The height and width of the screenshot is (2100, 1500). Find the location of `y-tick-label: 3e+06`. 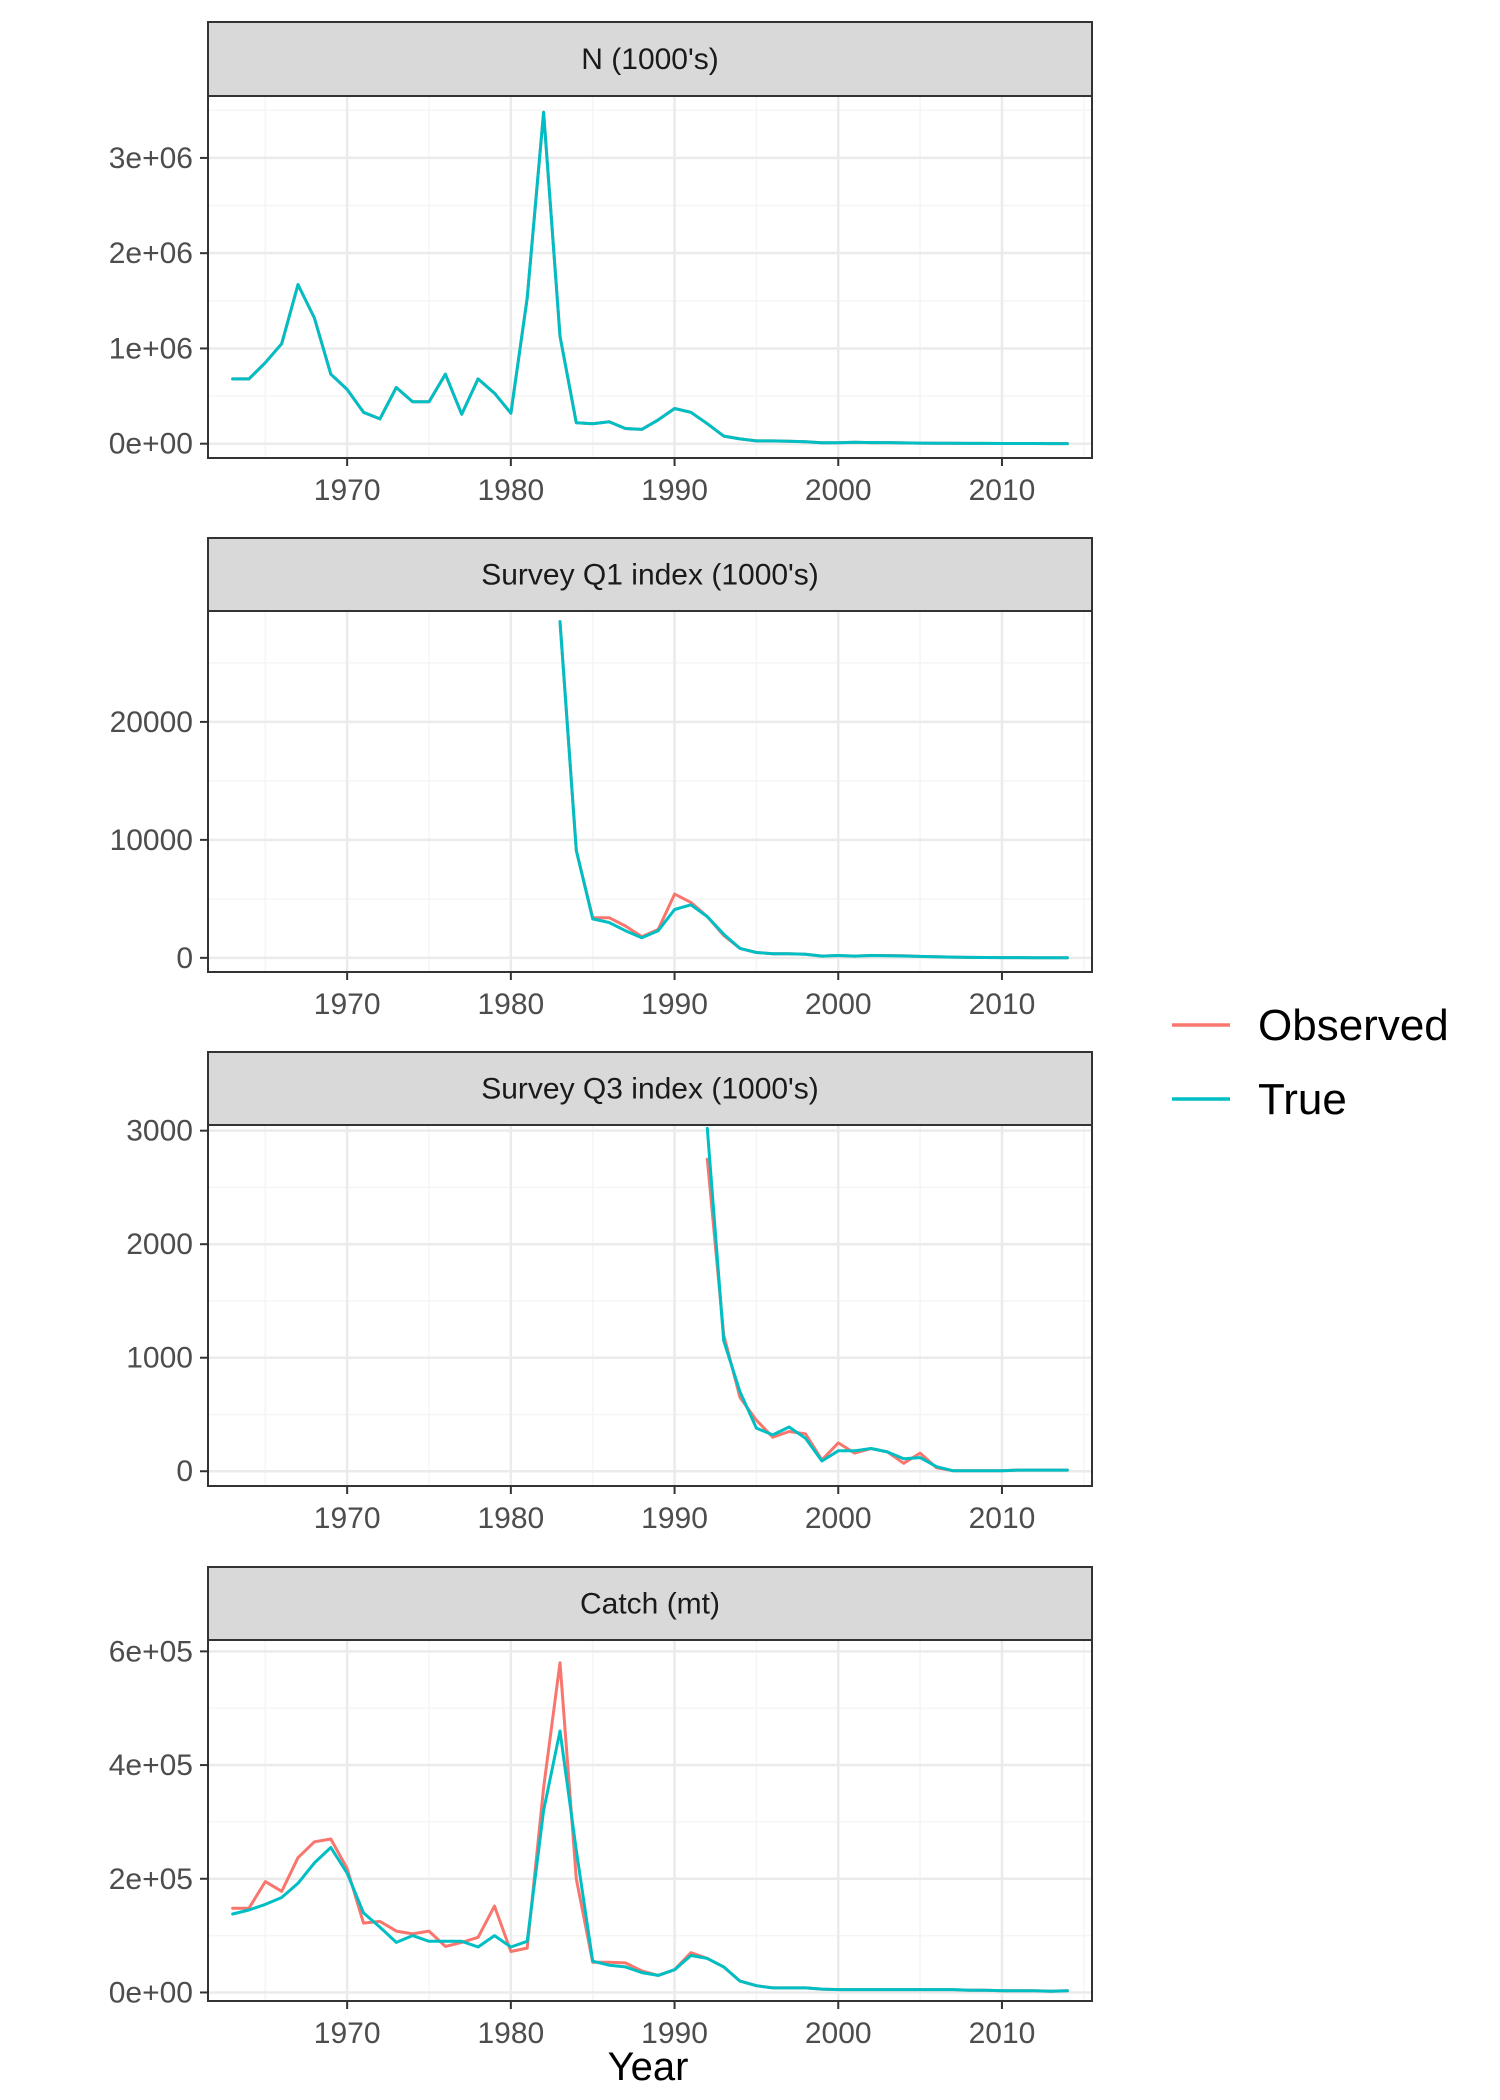

y-tick-label: 3e+06 is located at coordinates (151, 158).